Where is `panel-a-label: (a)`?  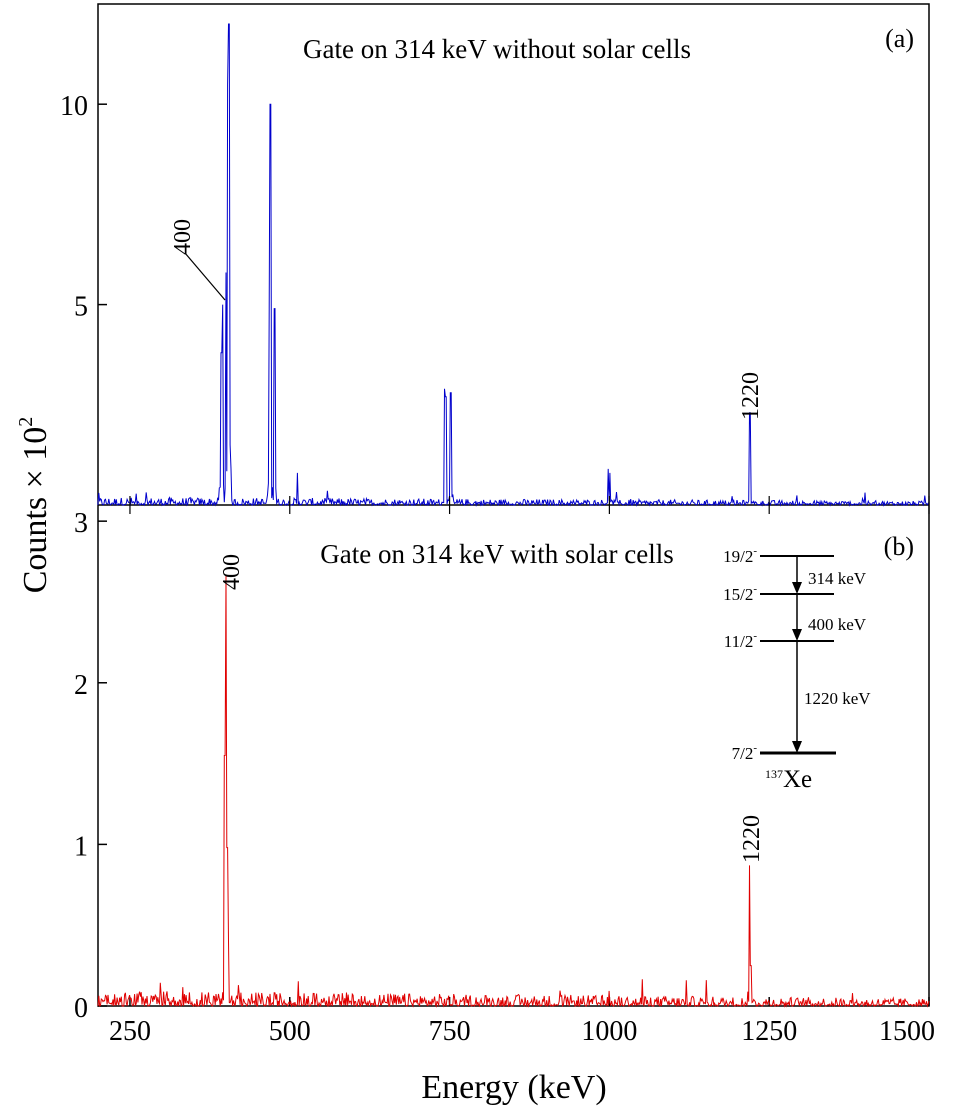 panel-a-label: (a) is located at coordinates (899, 38).